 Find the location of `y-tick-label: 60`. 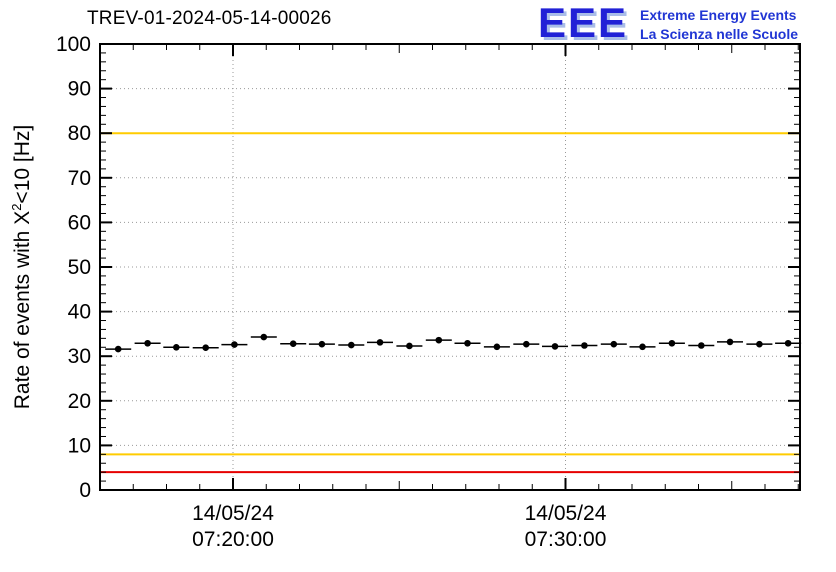

y-tick-label: 60 is located at coordinates (79, 222).